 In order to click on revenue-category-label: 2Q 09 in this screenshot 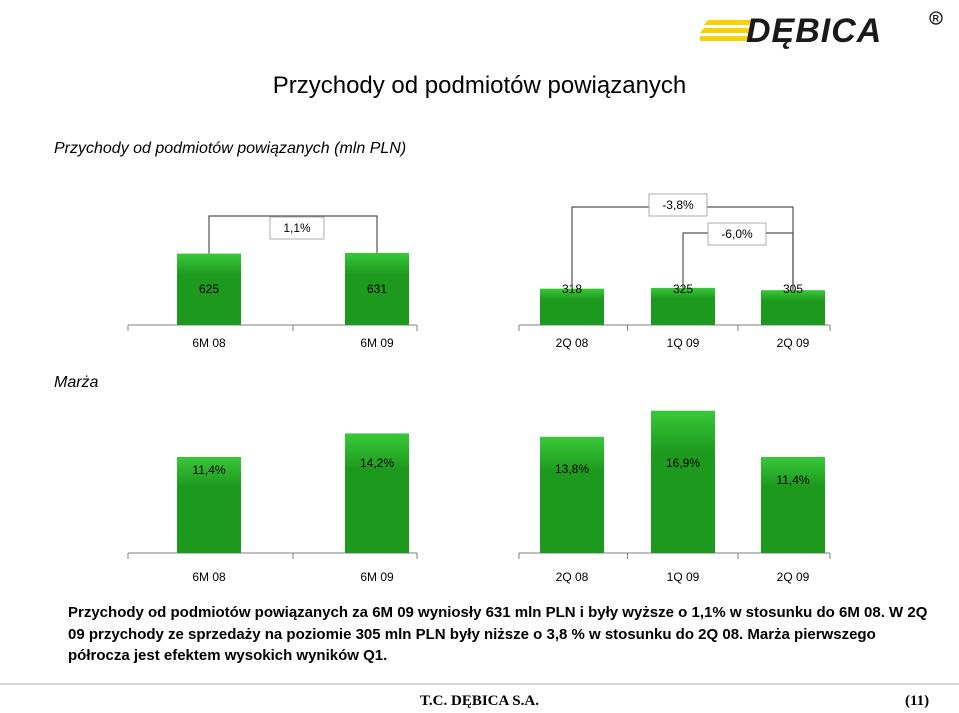, I will do `click(793, 343)`.